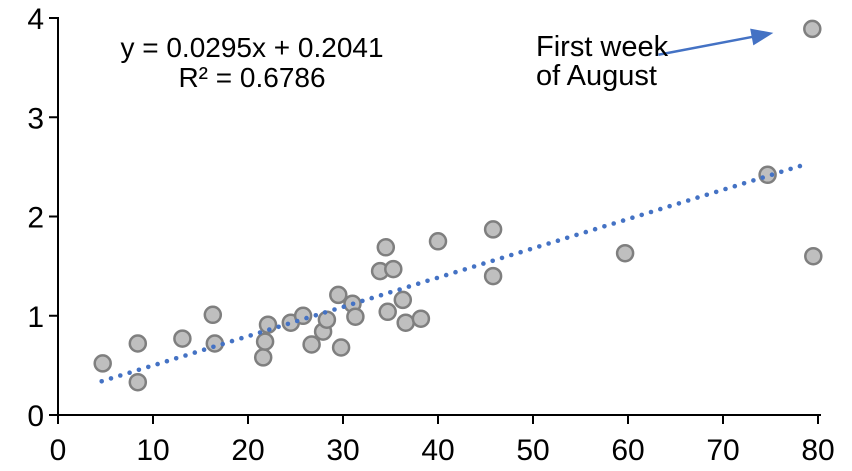 The height and width of the screenshot is (471, 852). What do you see at coordinates (342, 450) in the screenshot?
I see `x-tick-label: 30` at bounding box center [342, 450].